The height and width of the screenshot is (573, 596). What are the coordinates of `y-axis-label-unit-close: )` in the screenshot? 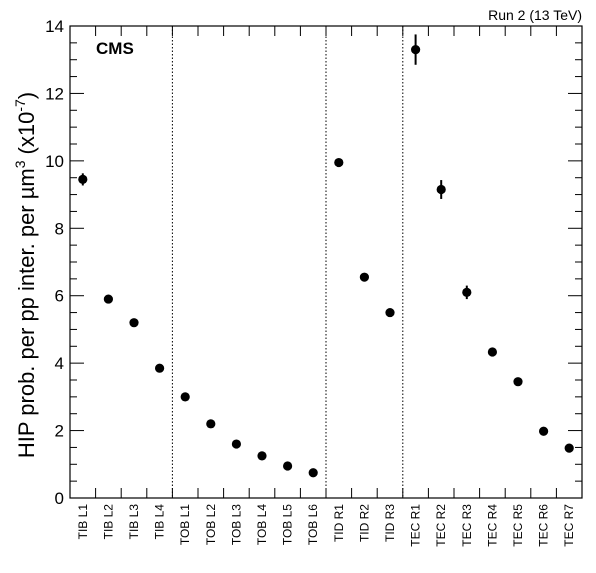 It's located at (26, 95).